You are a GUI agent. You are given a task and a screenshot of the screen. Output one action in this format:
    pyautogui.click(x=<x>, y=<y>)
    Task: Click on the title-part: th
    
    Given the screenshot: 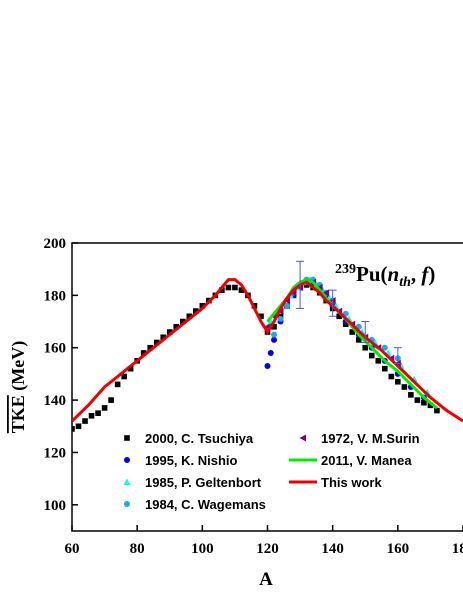 What is the action you would take?
    pyautogui.click(x=405, y=282)
    